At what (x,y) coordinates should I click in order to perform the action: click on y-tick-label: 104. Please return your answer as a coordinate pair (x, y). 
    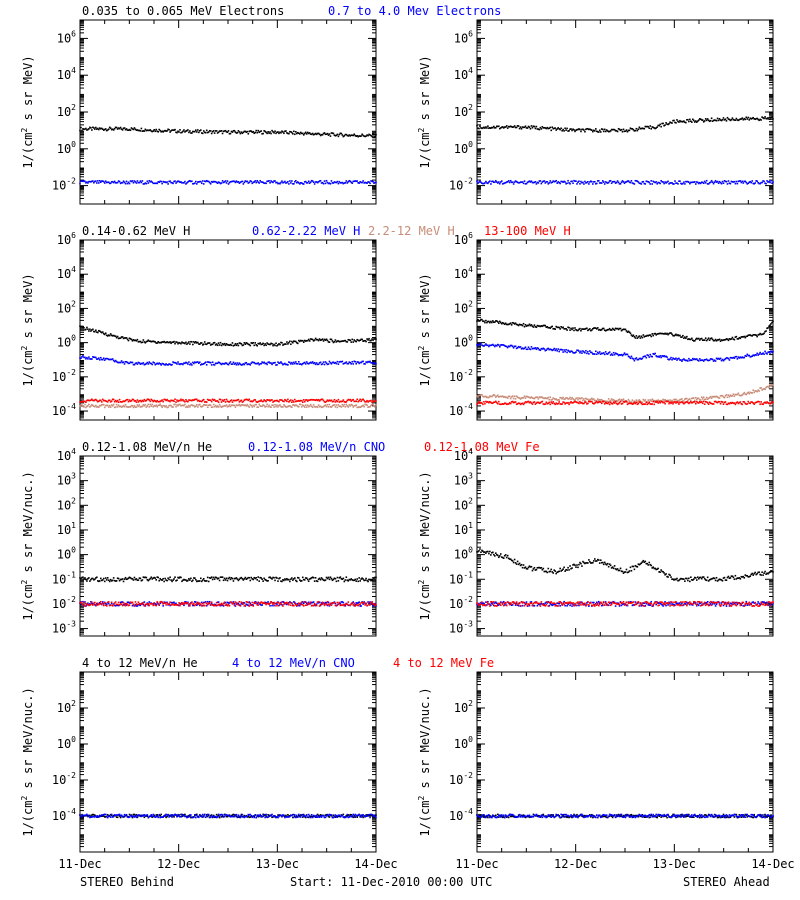
    Looking at the image, I should click on (66, 273).